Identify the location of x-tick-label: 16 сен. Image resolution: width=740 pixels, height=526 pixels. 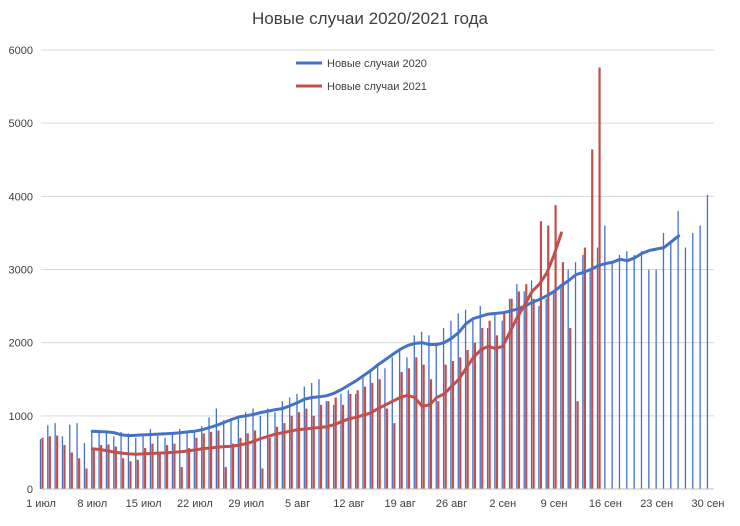
(605, 504).